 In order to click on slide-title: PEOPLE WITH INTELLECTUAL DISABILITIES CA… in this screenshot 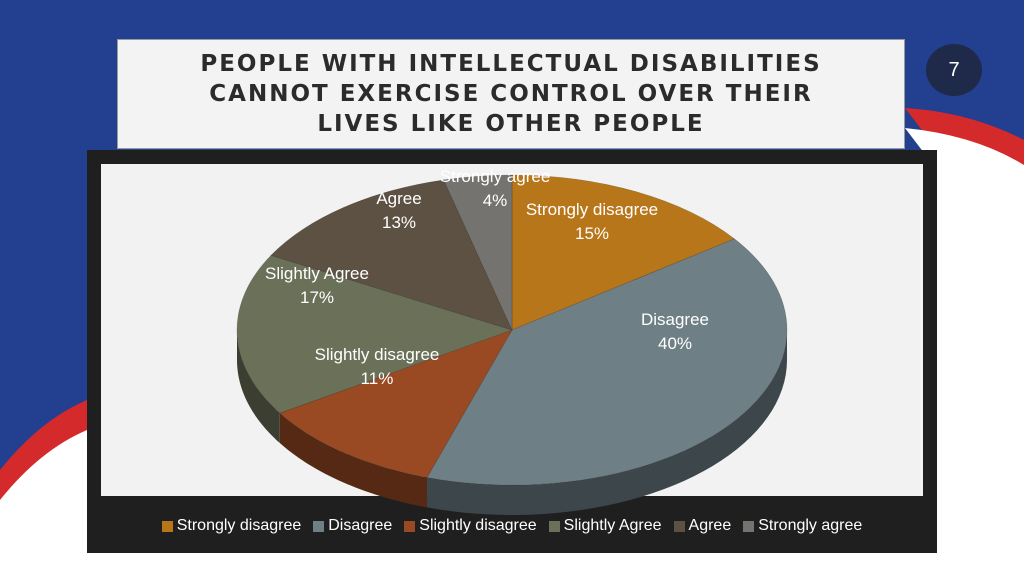, I will do `click(511, 94)`.